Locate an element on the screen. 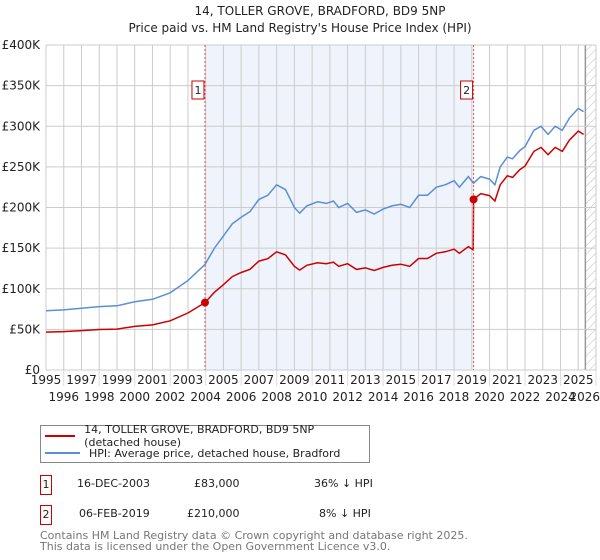 This screenshot has height=560, width=600. x-tick-label: 1996 is located at coordinates (63, 397).